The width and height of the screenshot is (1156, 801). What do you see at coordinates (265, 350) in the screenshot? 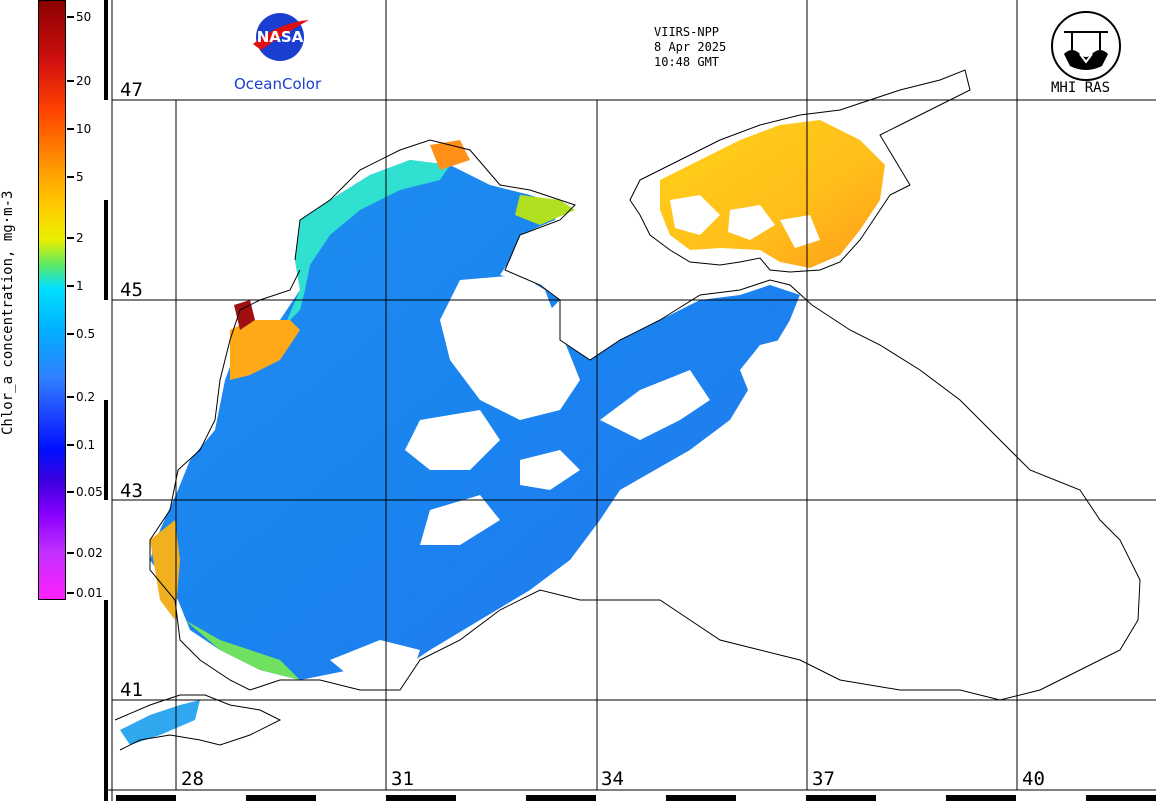
I see `danube-plume` at bounding box center [265, 350].